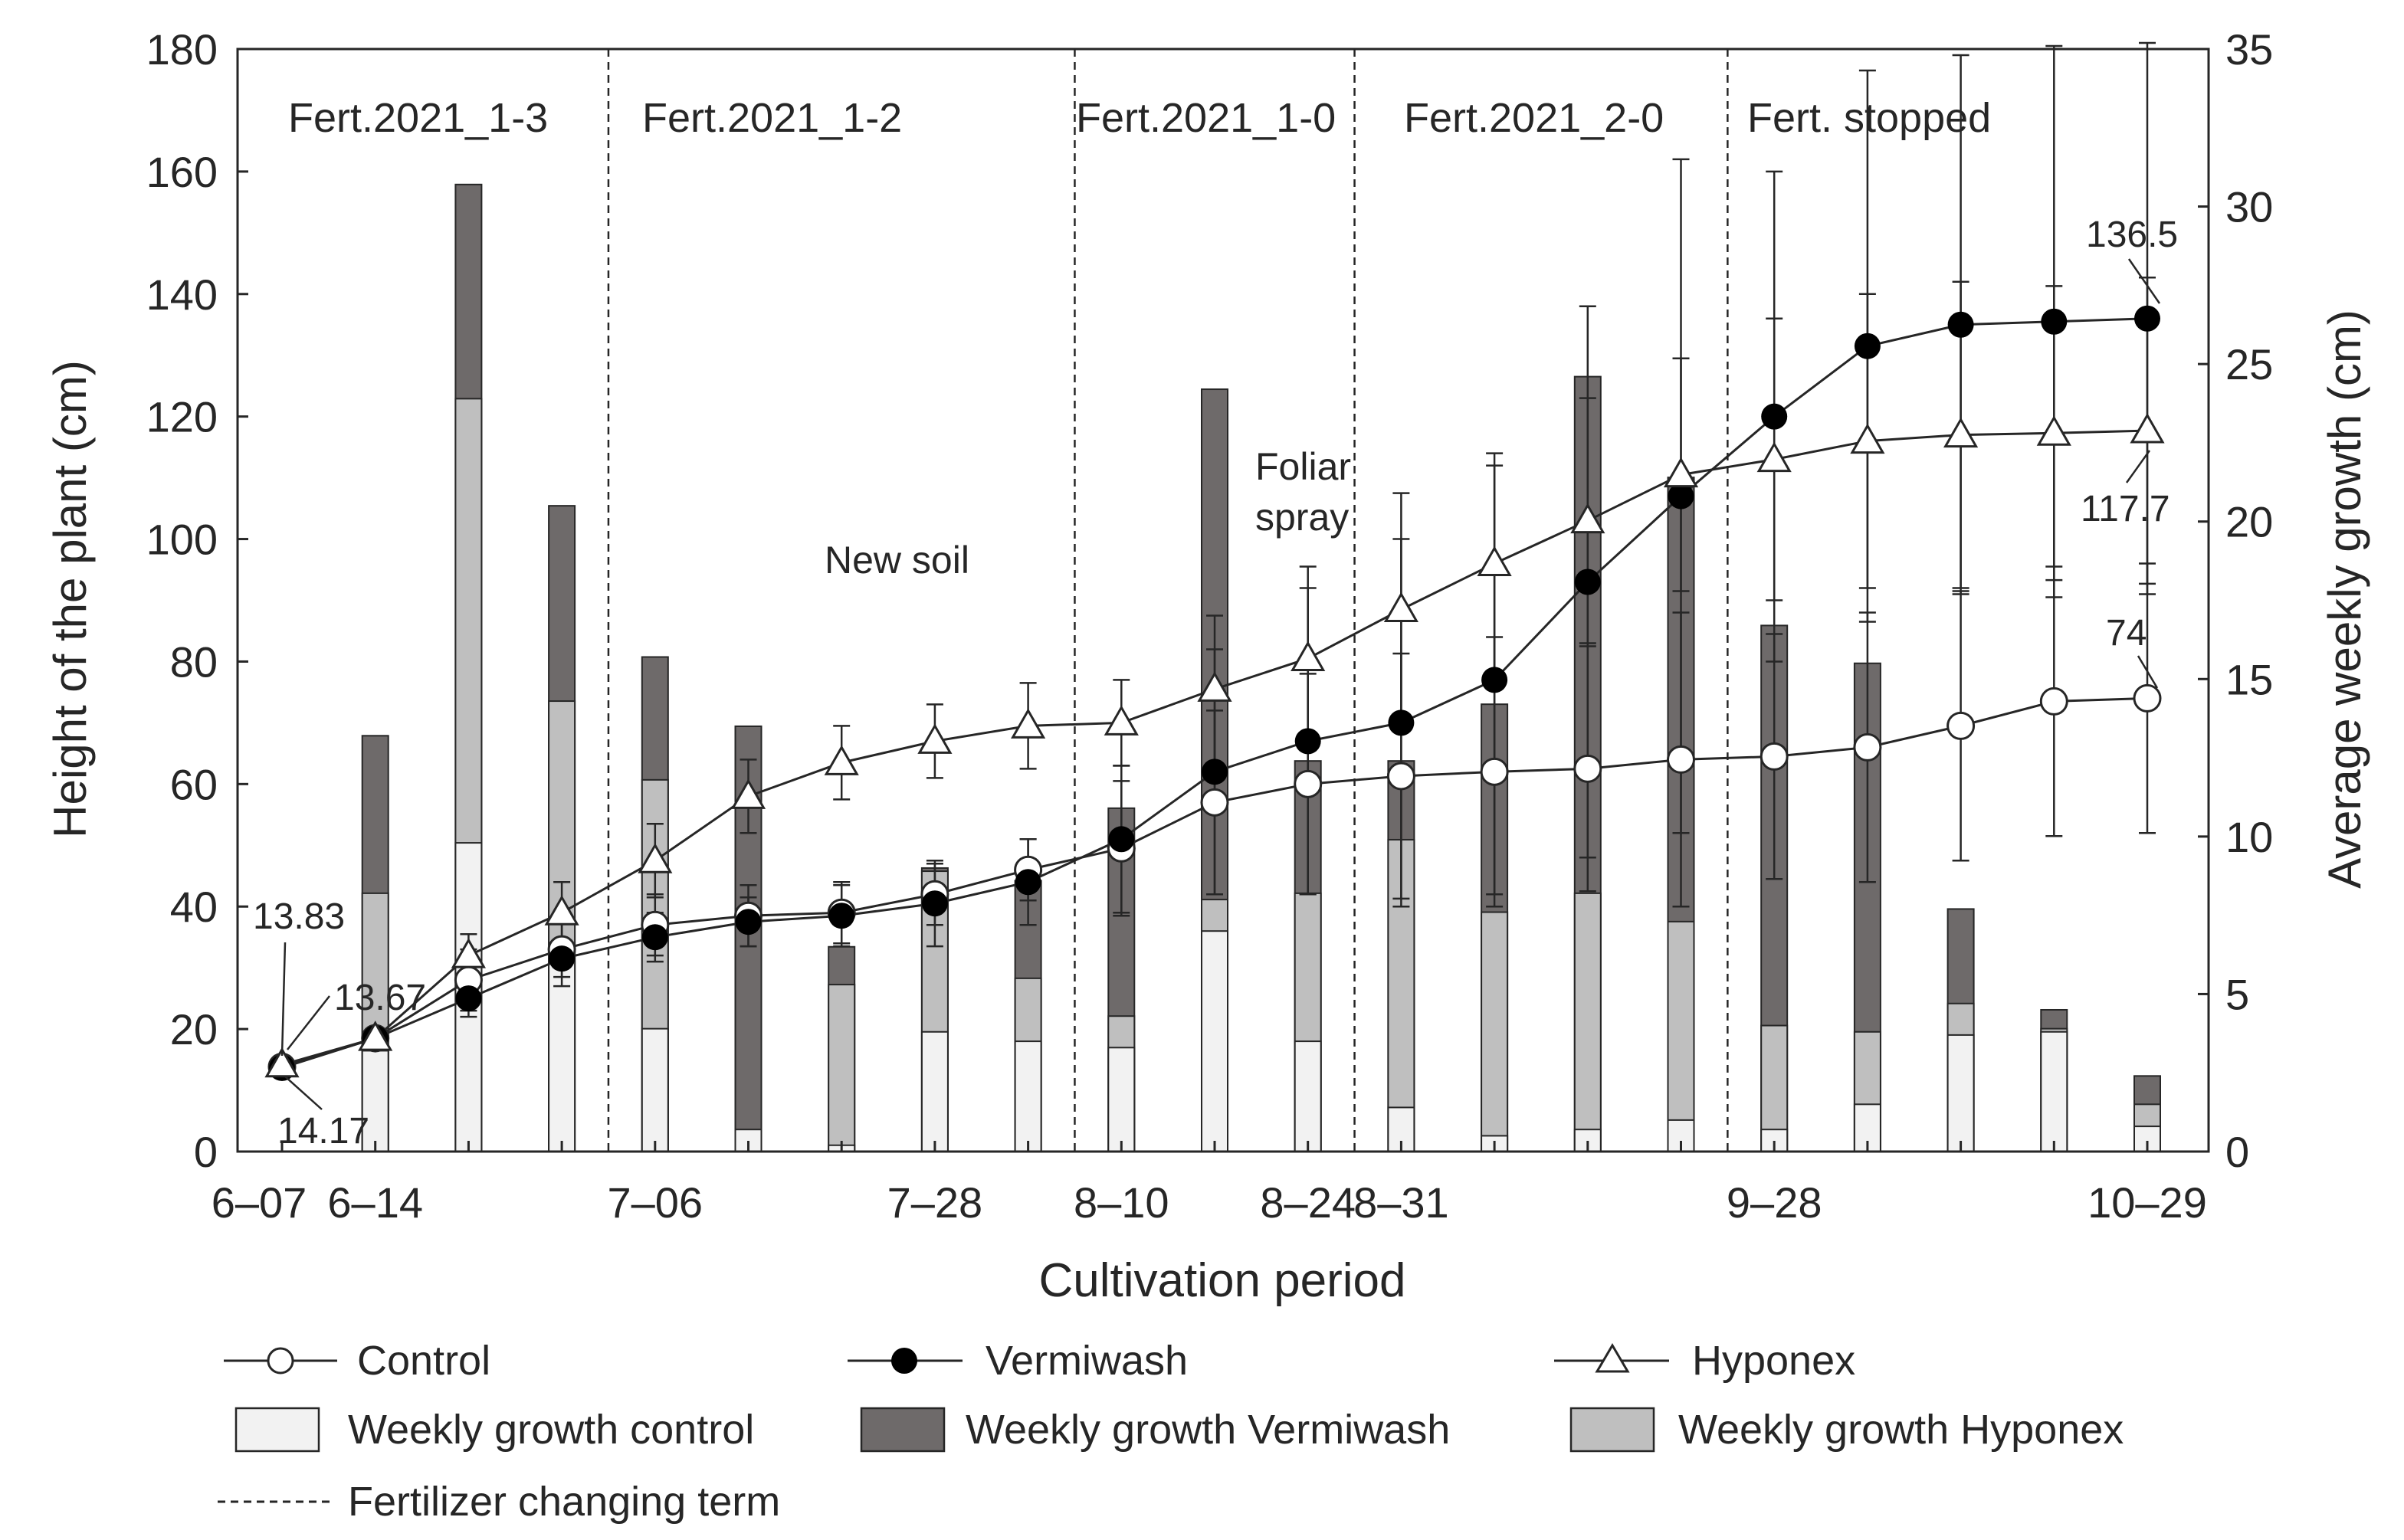 This screenshot has width=2404, height=1540. Describe the element at coordinates (1901, 1430) in the screenshot. I see `legend-weekly-hyponex-label: Weekly growth Hyponex` at that location.